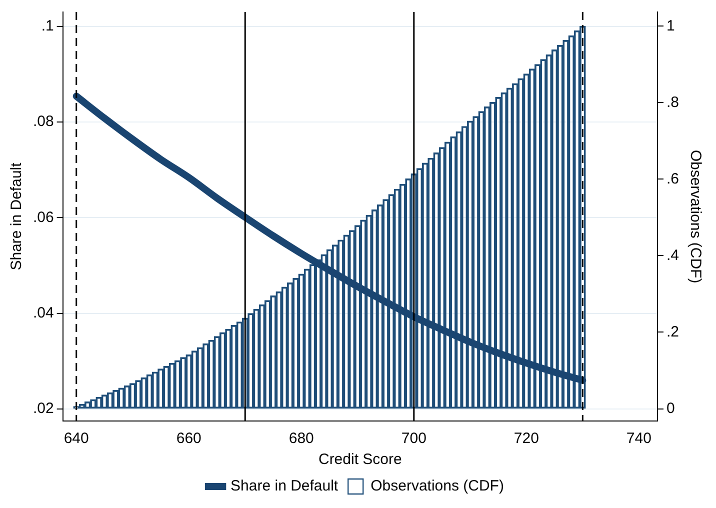 This screenshot has height=508, width=716. What do you see at coordinates (673, 331) in the screenshot?
I see `y2-tick-label: .2` at bounding box center [673, 331].